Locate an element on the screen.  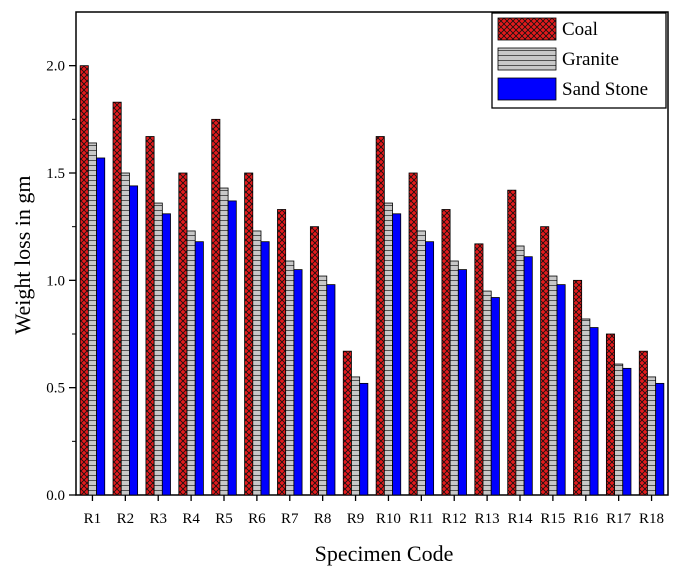
x-tick-label: R7 is located at coordinates (290, 519).